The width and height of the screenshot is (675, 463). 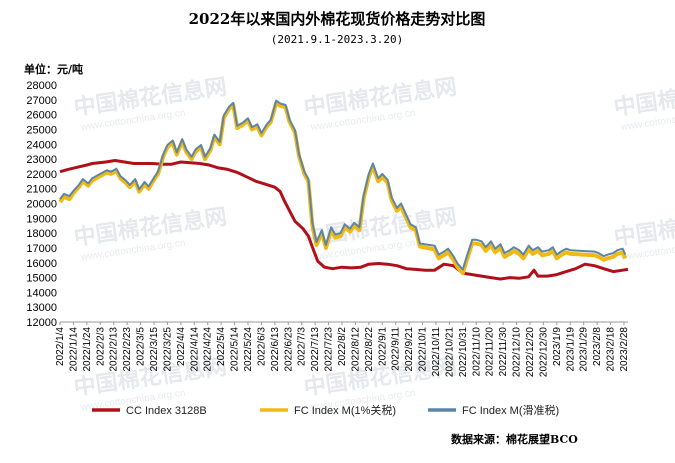 What do you see at coordinates (396, 349) in the screenshot?
I see `x-tick-label: 2022/9/11` at bounding box center [396, 349].